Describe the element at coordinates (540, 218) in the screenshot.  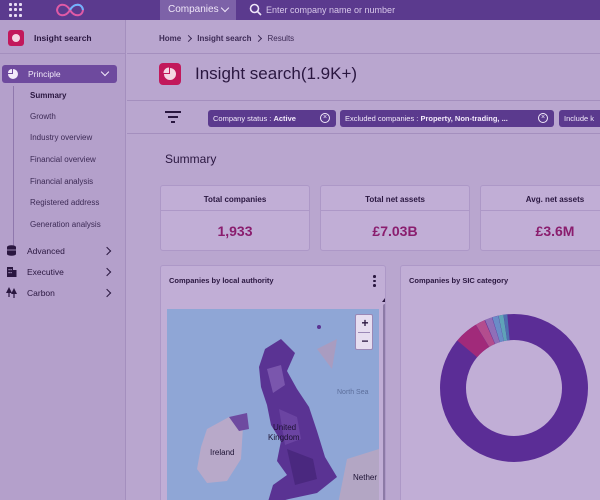
I see `stat-card-avg-net-assets: Avg. net assets £3.6M` at that location.